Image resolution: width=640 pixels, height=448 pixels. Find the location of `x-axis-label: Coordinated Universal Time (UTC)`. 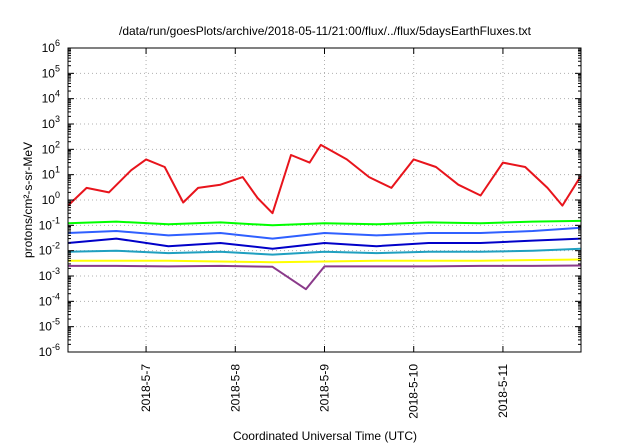

x-axis-label: Coordinated Universal Time (UTC) is located at coordinates (325, 436).